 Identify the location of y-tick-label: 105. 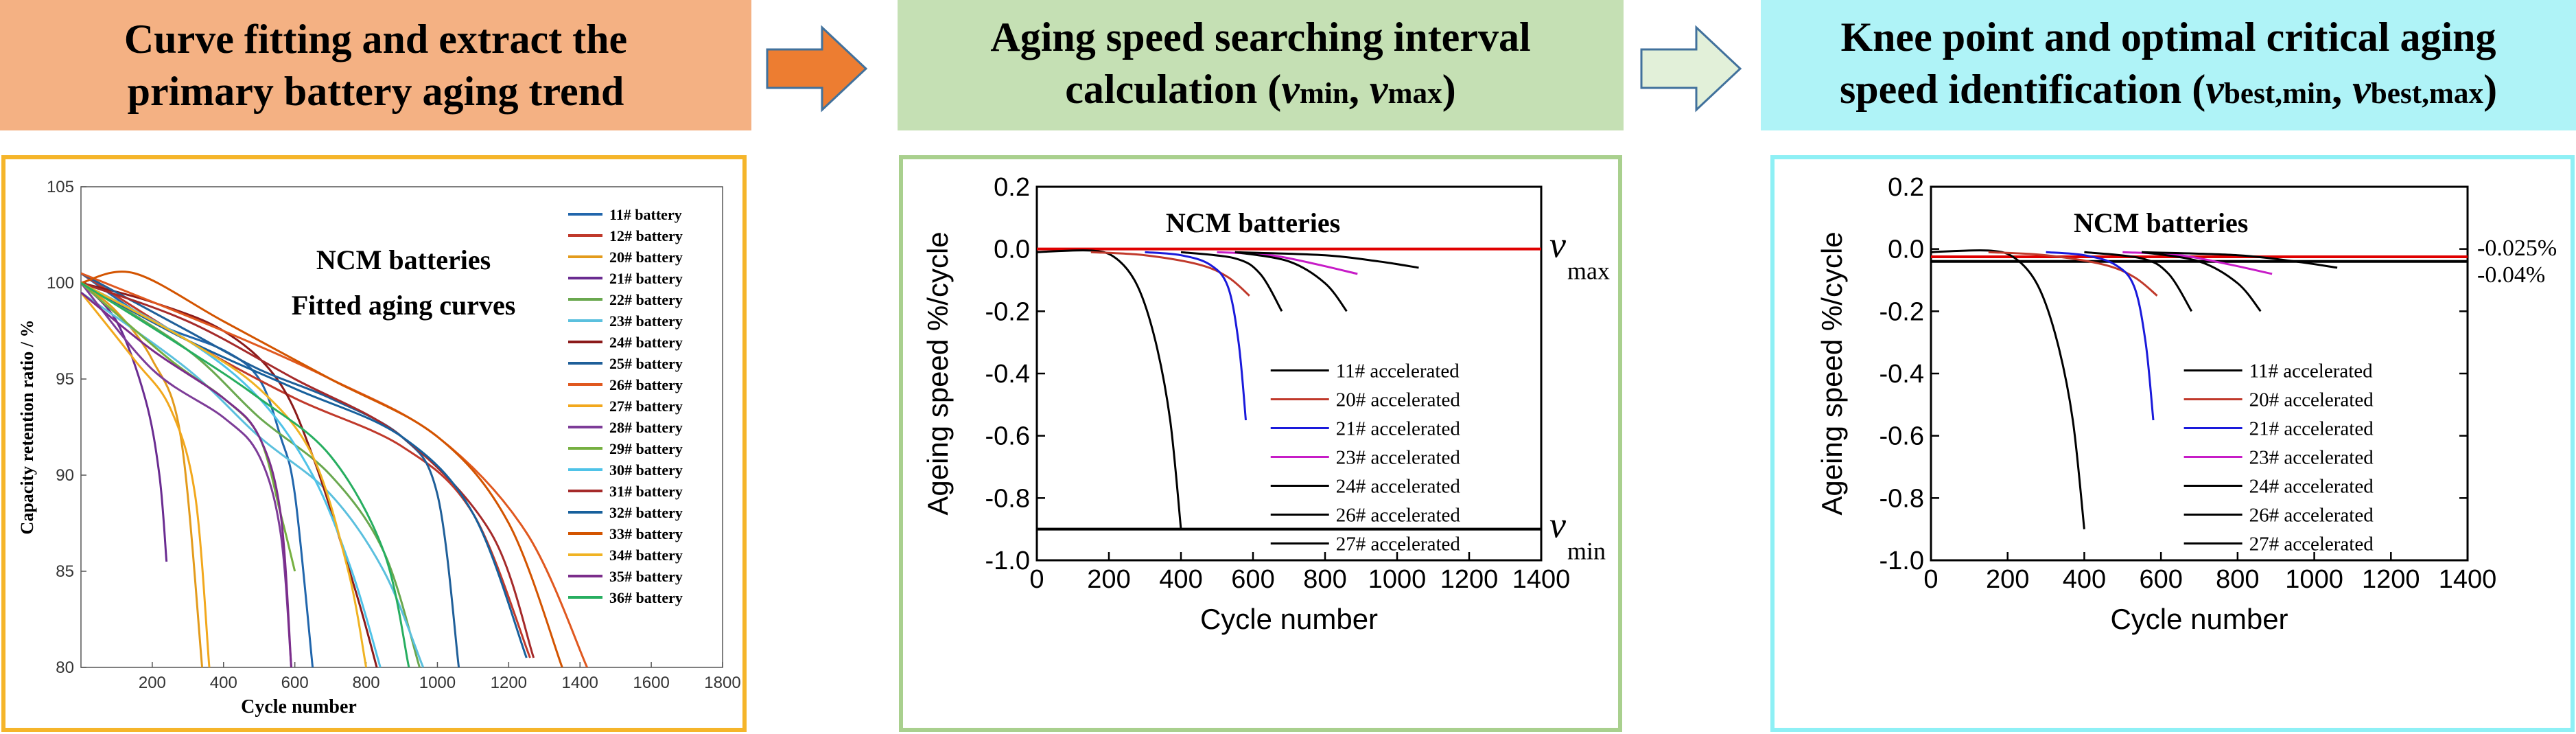
(60, 187).